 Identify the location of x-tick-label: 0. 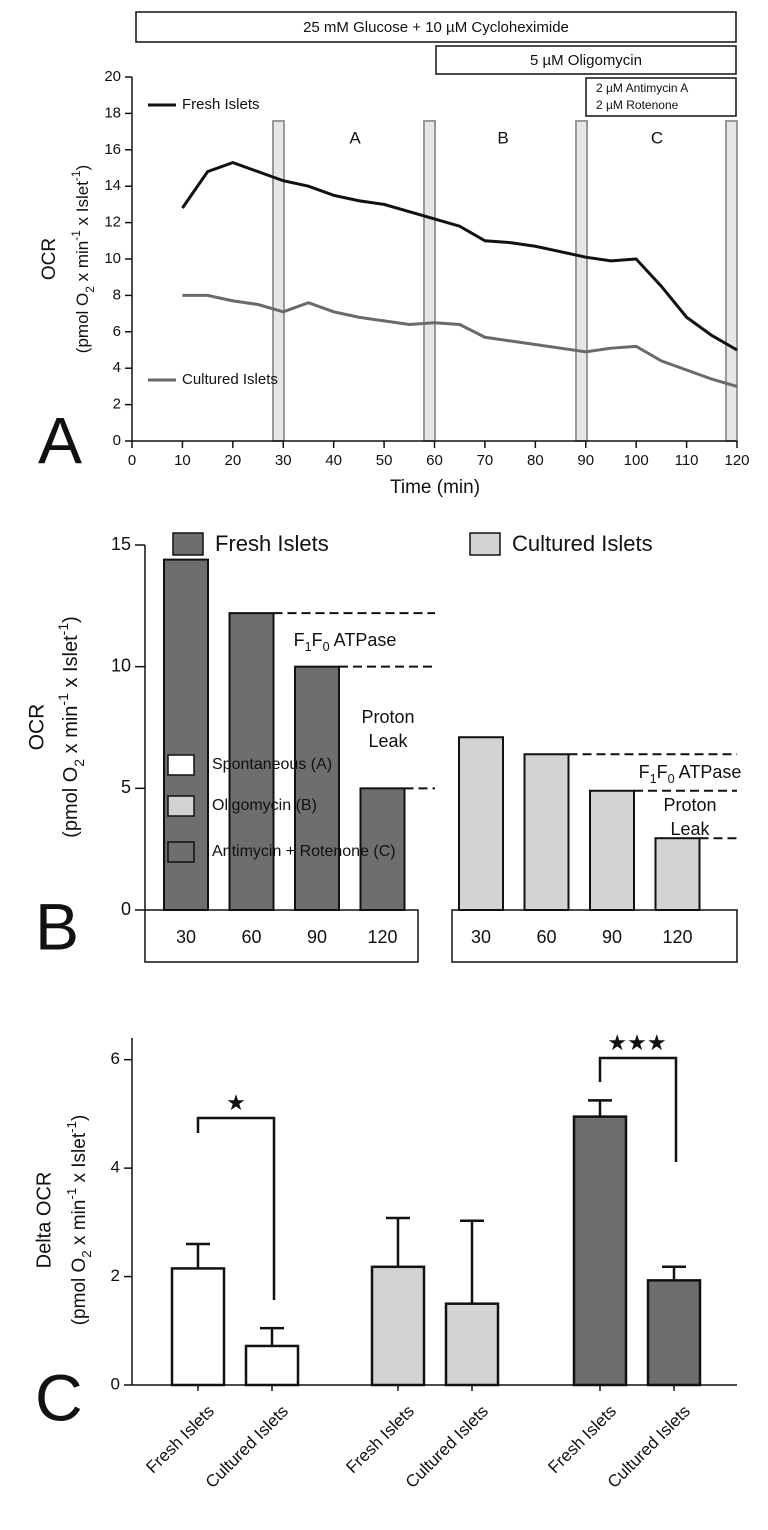
(132, 460).